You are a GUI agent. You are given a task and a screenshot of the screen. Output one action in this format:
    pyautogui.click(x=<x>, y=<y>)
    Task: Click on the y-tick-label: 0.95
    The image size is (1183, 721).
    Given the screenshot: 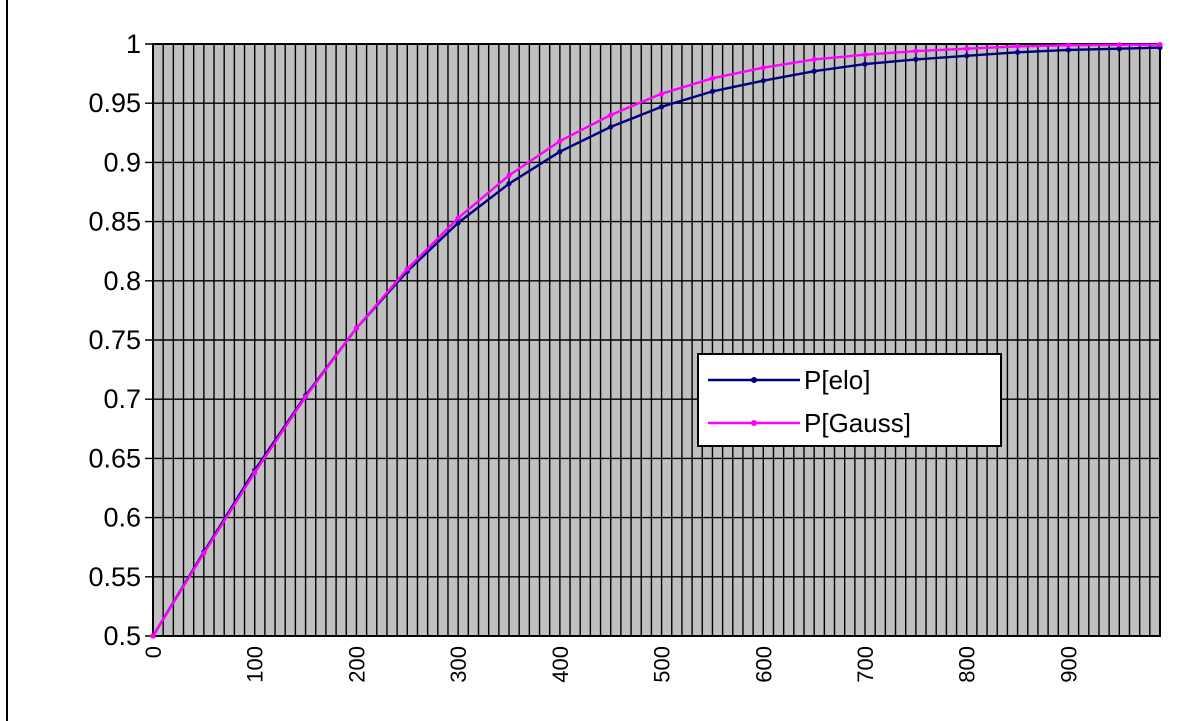 What is the action you would take?
    pyautogui.click(x=114, y=103)
    